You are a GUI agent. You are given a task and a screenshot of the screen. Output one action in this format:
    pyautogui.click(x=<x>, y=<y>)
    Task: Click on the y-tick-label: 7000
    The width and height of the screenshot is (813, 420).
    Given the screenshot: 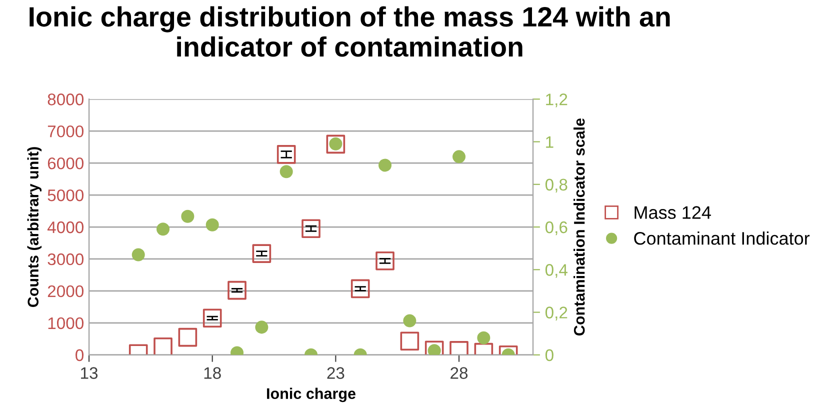 What is the action you would take?
    pyautogui.click(x=66, y=131)
    